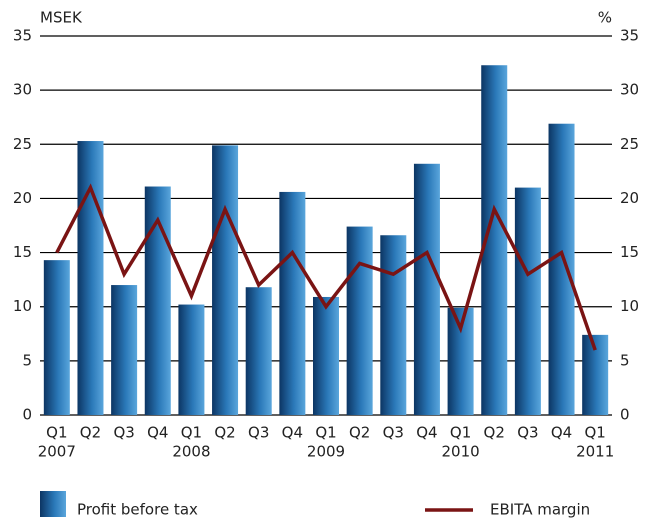 The image size is (647, 519). What do you see at coordinates (540, 510) in the screenshot?
I see `legend-label: EBITA margin` at bounding box center [540, 510].